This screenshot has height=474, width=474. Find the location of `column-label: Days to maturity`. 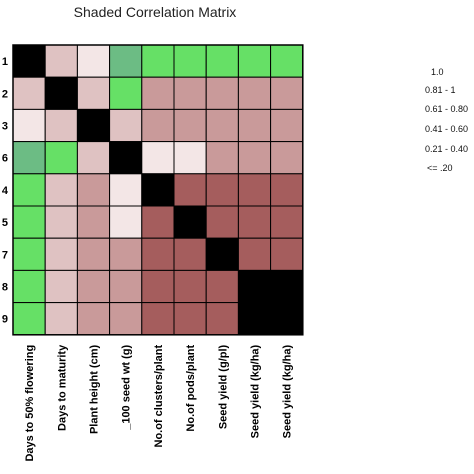

column-label: Days to maturity is located at coordinates (62, 387).